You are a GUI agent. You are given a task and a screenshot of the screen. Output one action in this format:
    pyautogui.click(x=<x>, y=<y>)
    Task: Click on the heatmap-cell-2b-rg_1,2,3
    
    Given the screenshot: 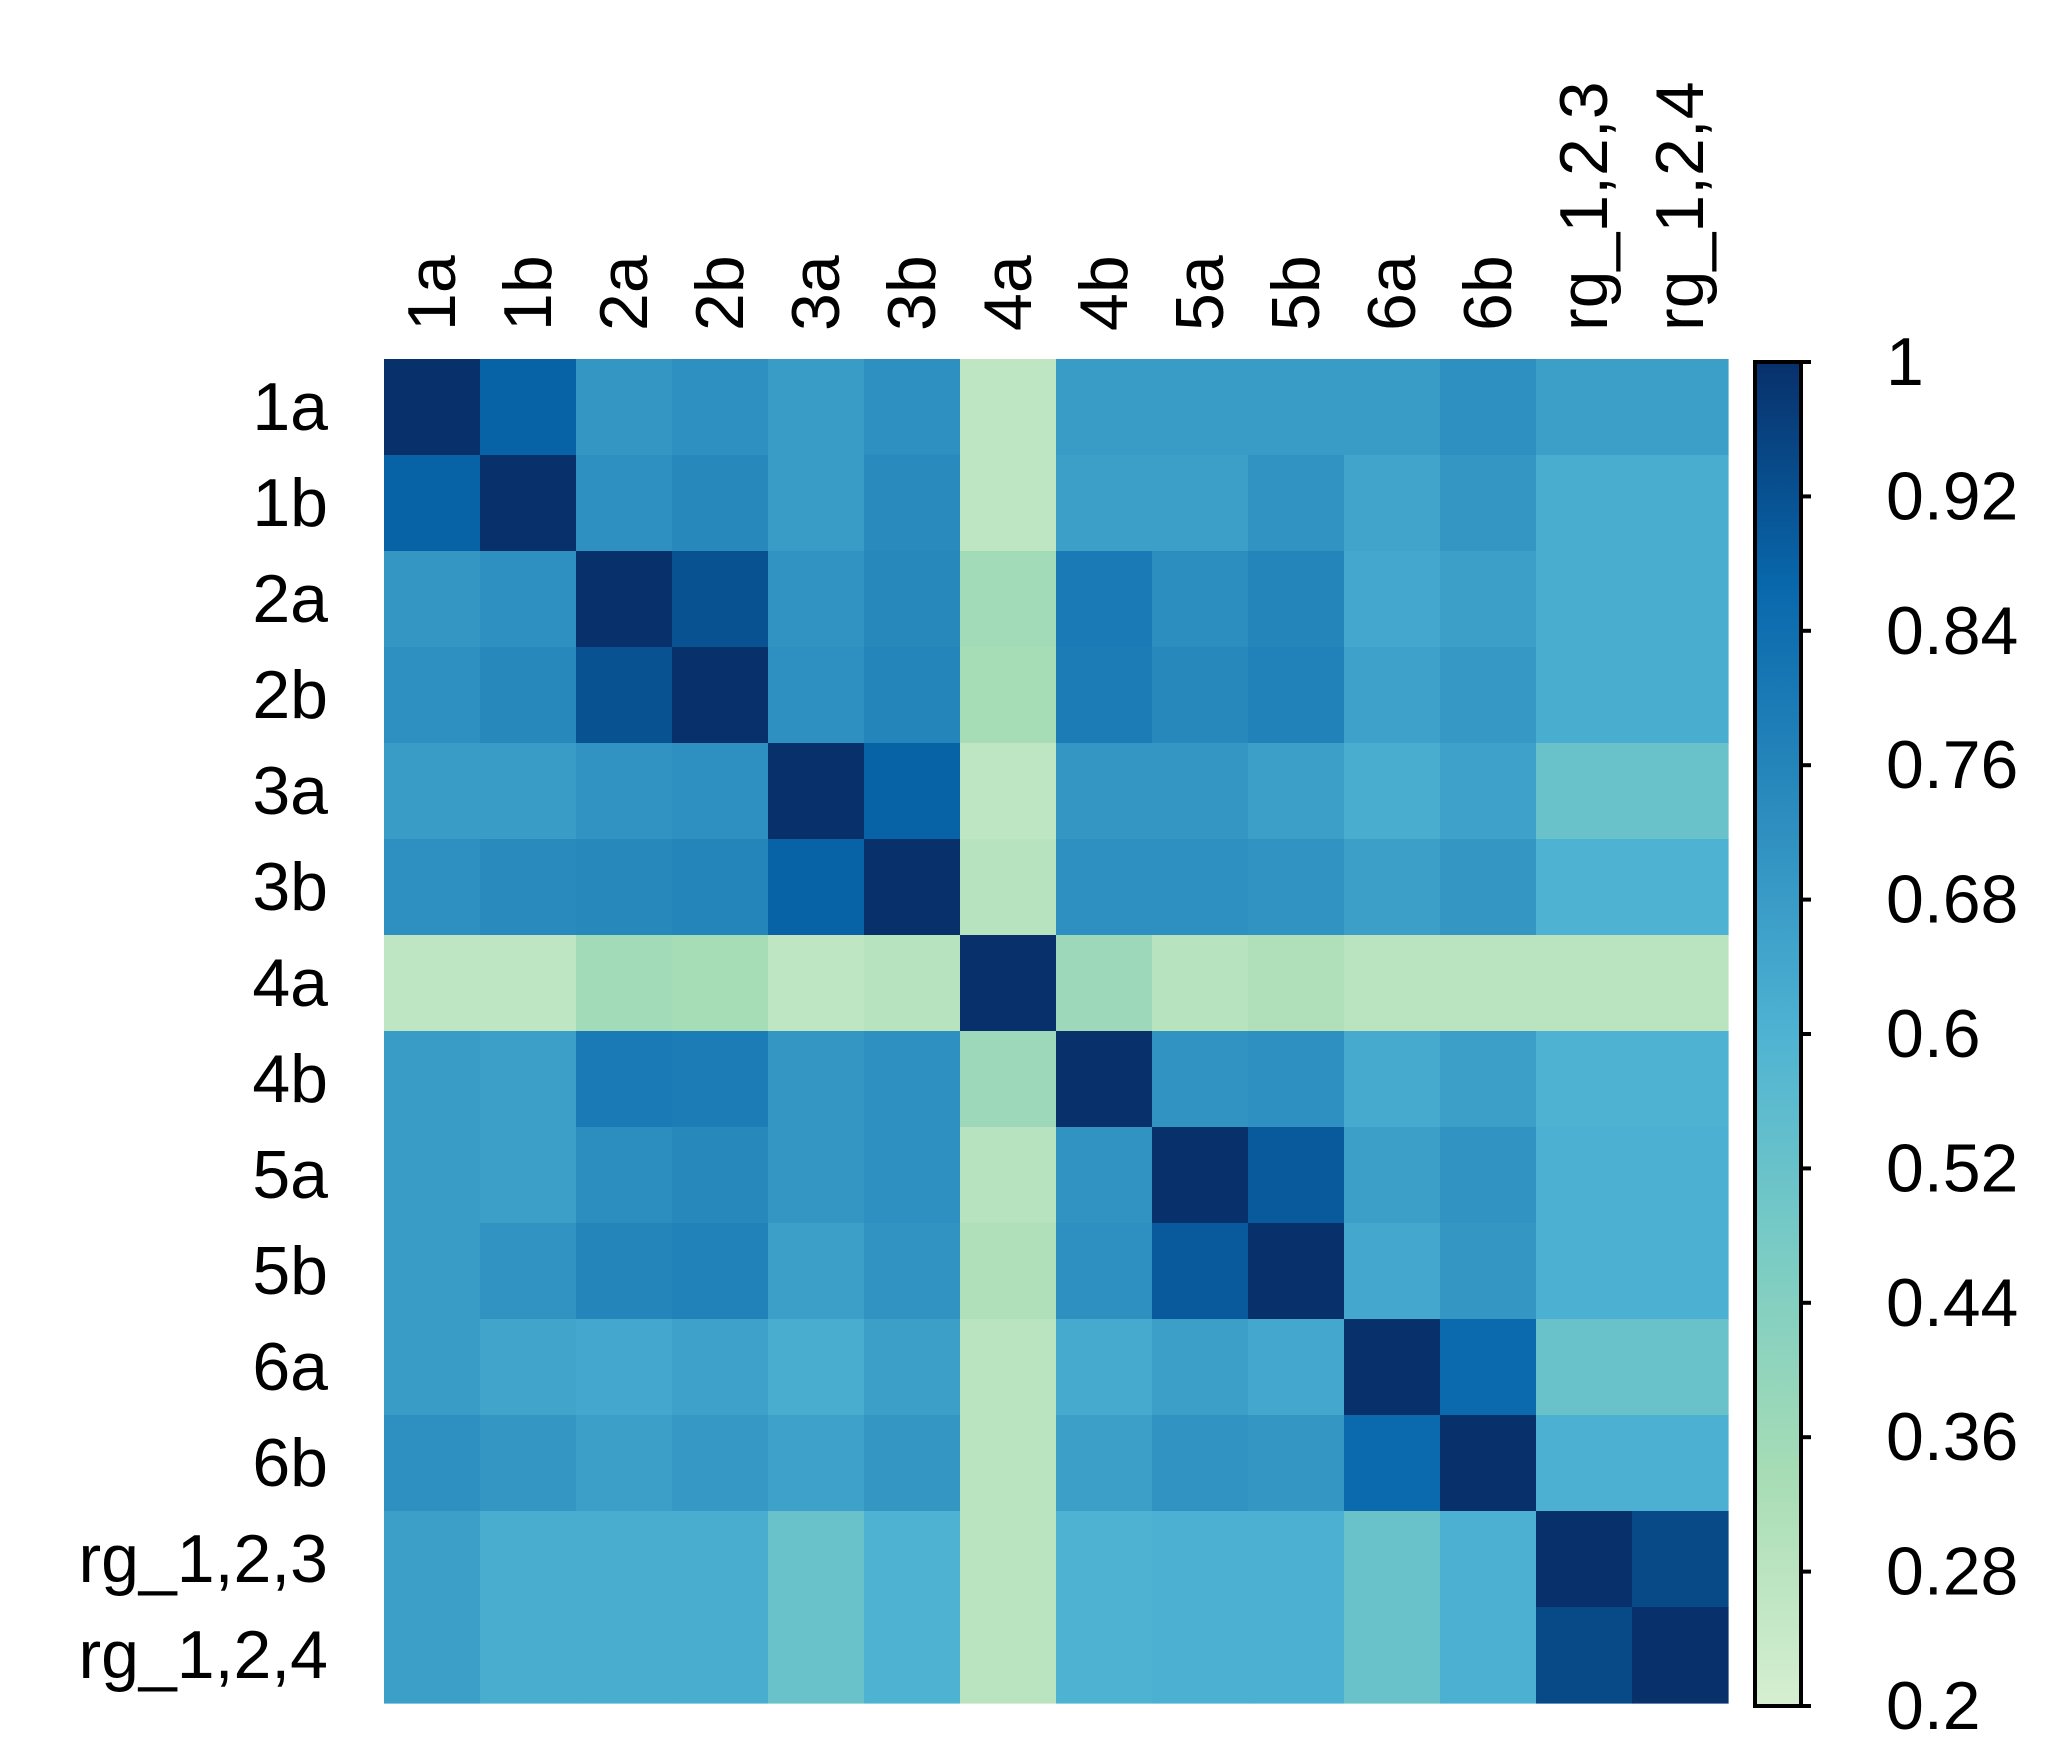 What is the action you would take?
    pyautogui.click(x=1584, y=695)
    